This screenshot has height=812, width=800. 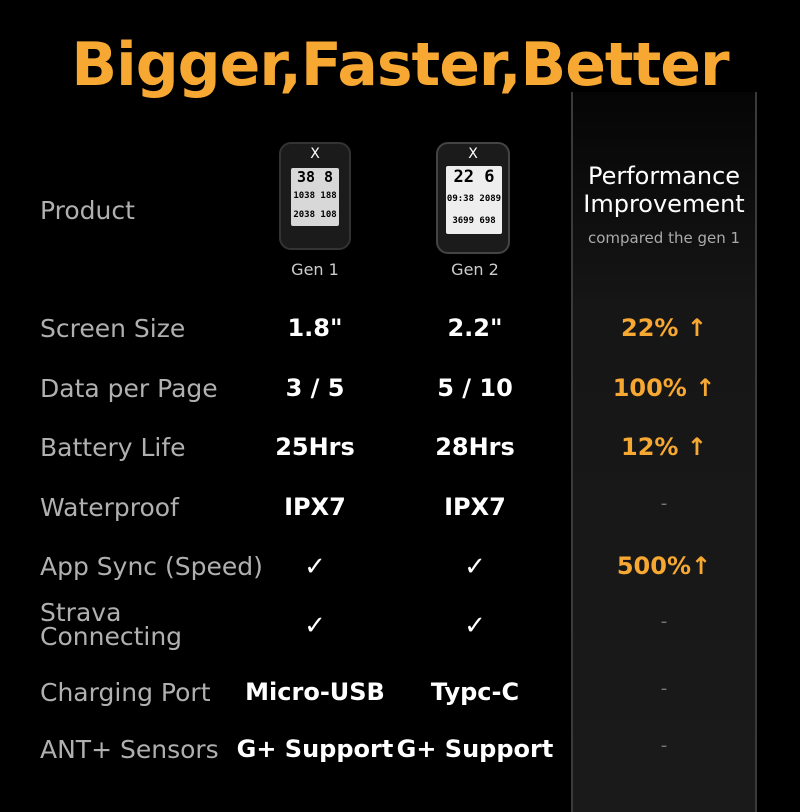 What do you see at coordinates (664, 176) in the screenshot?
I see `improvement-title-1: Performance` at bounding box center [664, 176].